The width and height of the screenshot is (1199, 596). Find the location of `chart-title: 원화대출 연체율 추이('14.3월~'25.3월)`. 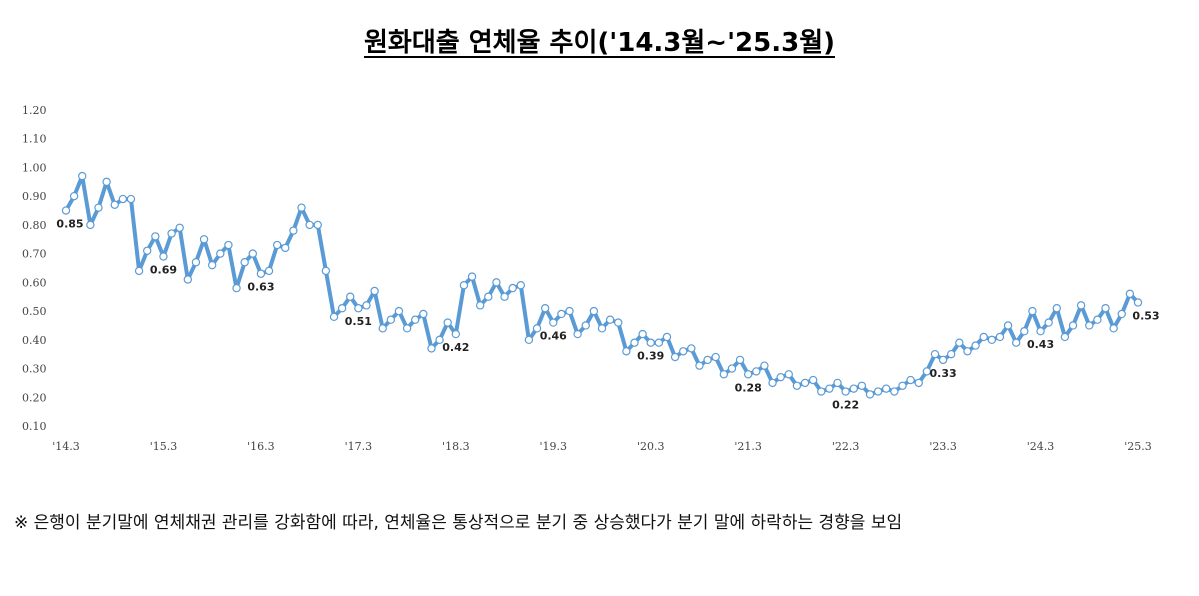

chart-title: 원화대출 연체율 추이('14.3월~'25.3월) is located at coordinates (599, 43).